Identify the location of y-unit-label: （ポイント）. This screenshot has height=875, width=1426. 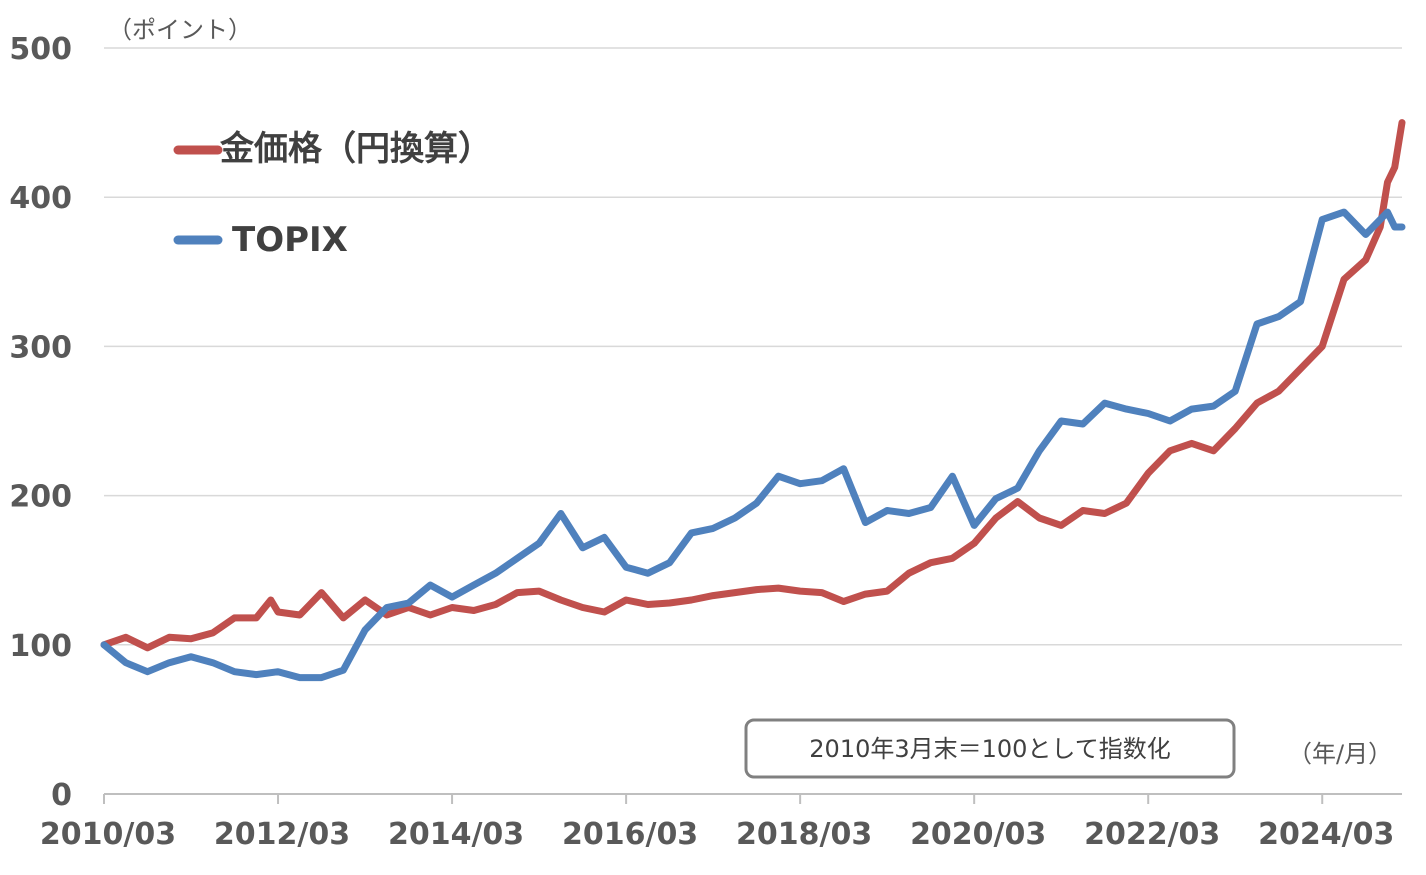
(180, 30).